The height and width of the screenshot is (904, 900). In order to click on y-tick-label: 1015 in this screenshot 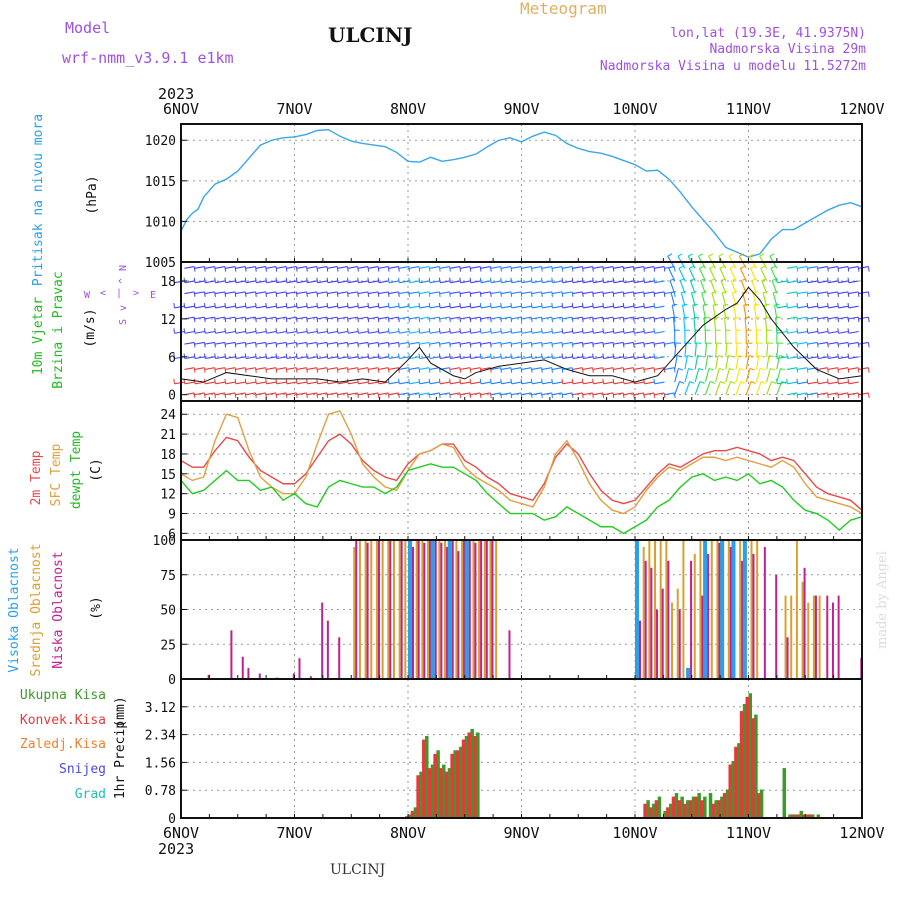, I will do `click(160, 182)`.